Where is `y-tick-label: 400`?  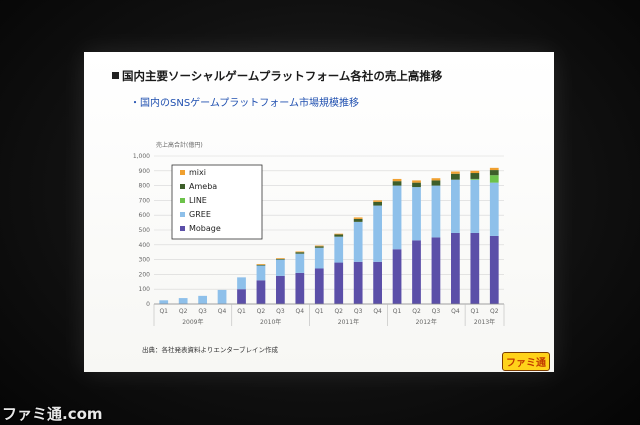
y-tick-label: 400 is located at coordinates (145, 245).